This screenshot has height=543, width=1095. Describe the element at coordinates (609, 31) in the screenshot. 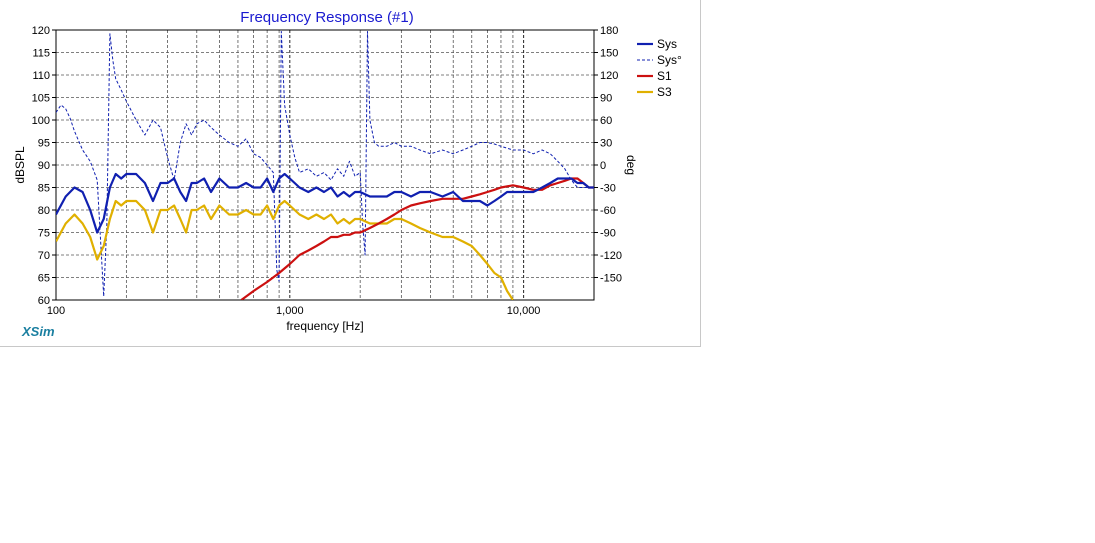

I see `y2-tick-label: 180` at that location.